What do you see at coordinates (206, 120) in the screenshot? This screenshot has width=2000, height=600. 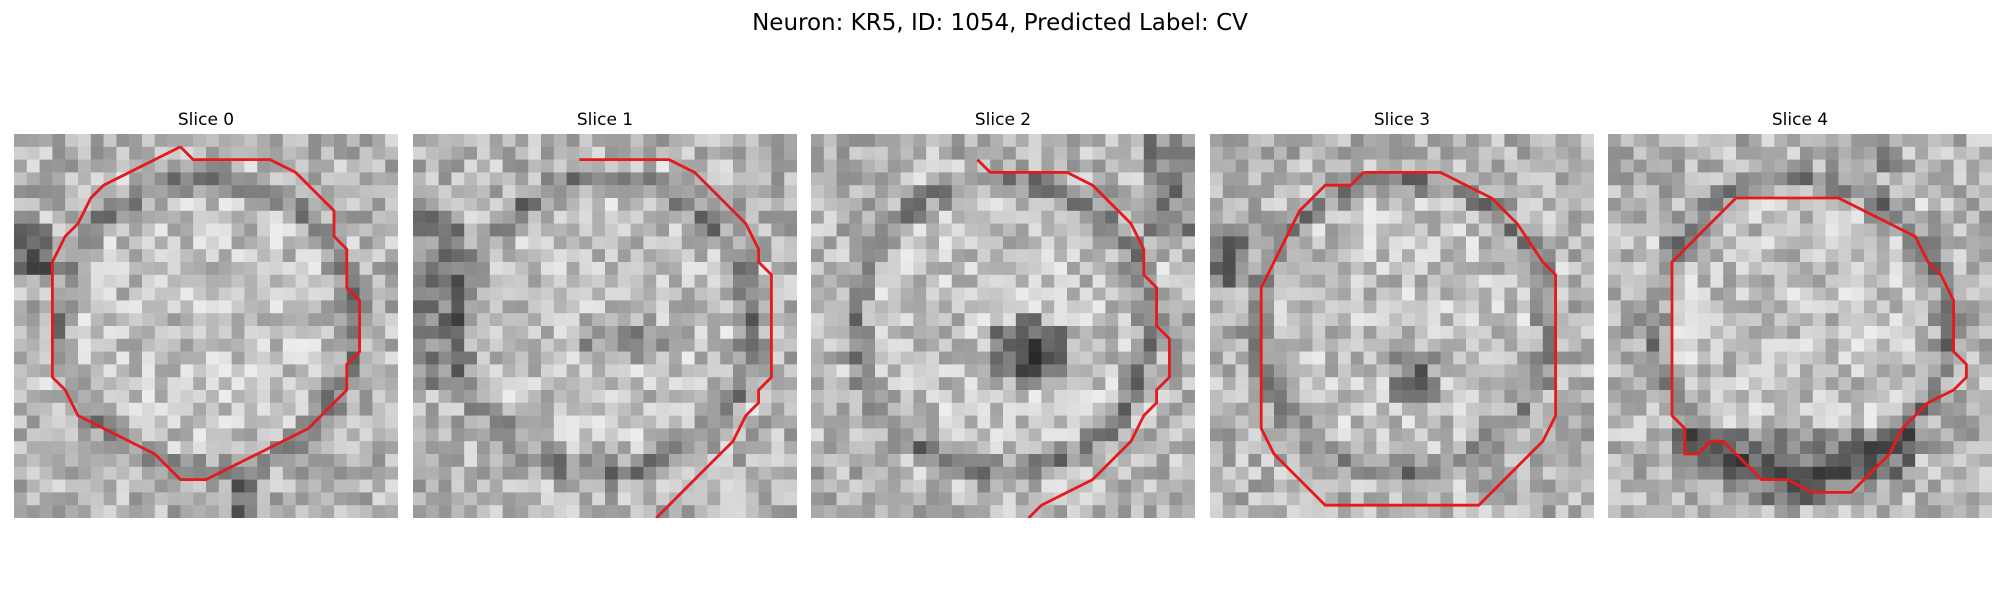 I see `slice-title-0: Slice 0` at bounding box center [206, 120].